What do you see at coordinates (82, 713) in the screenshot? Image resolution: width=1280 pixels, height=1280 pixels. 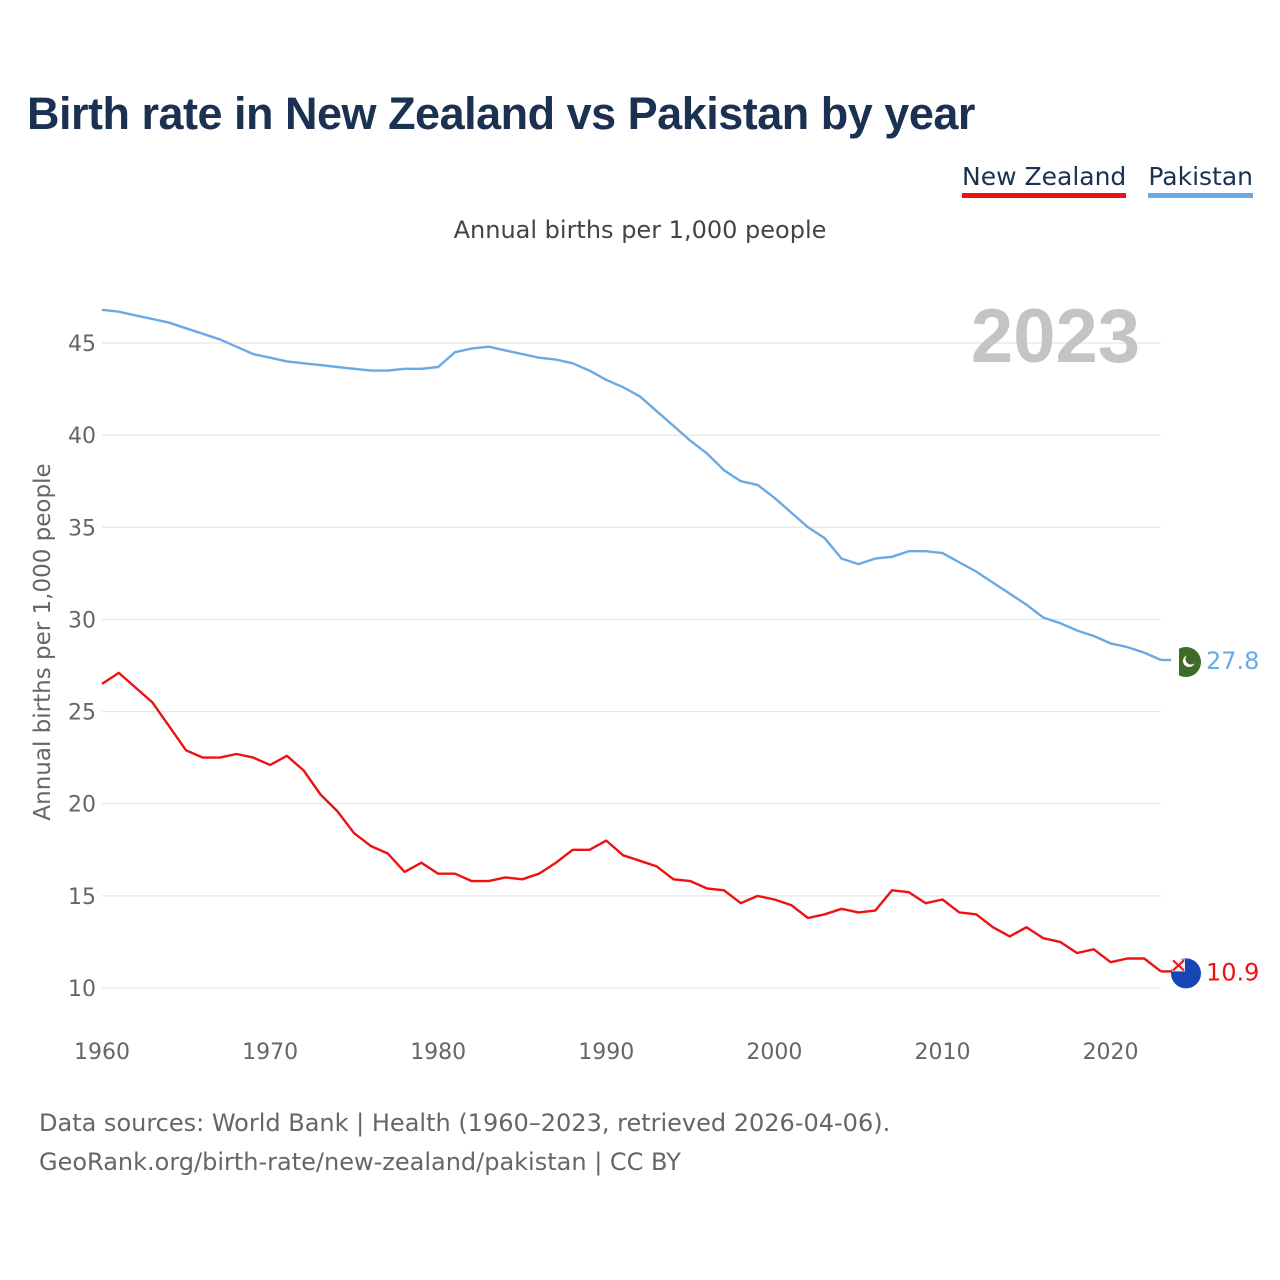 I see `y-tick-label-25: 25` at bounding box center [82, 713].